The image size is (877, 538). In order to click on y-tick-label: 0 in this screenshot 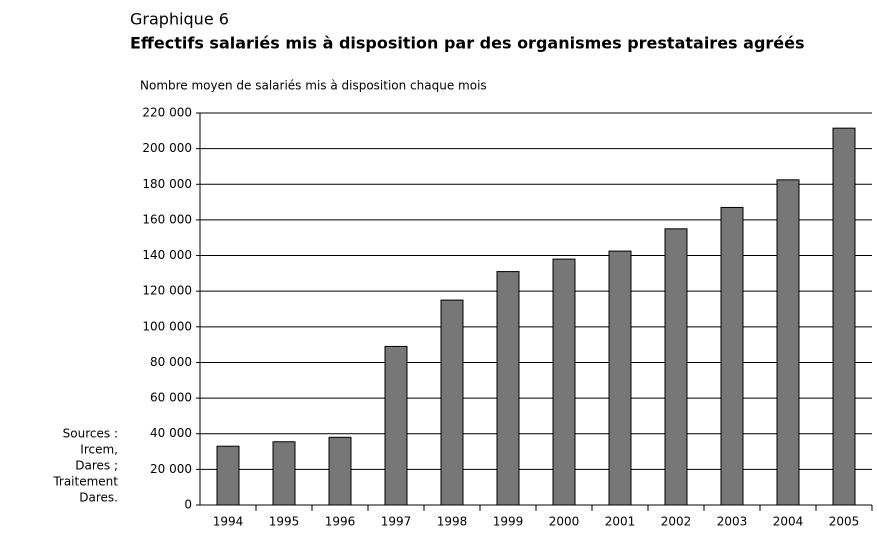, I will do `click(188, 505)`.